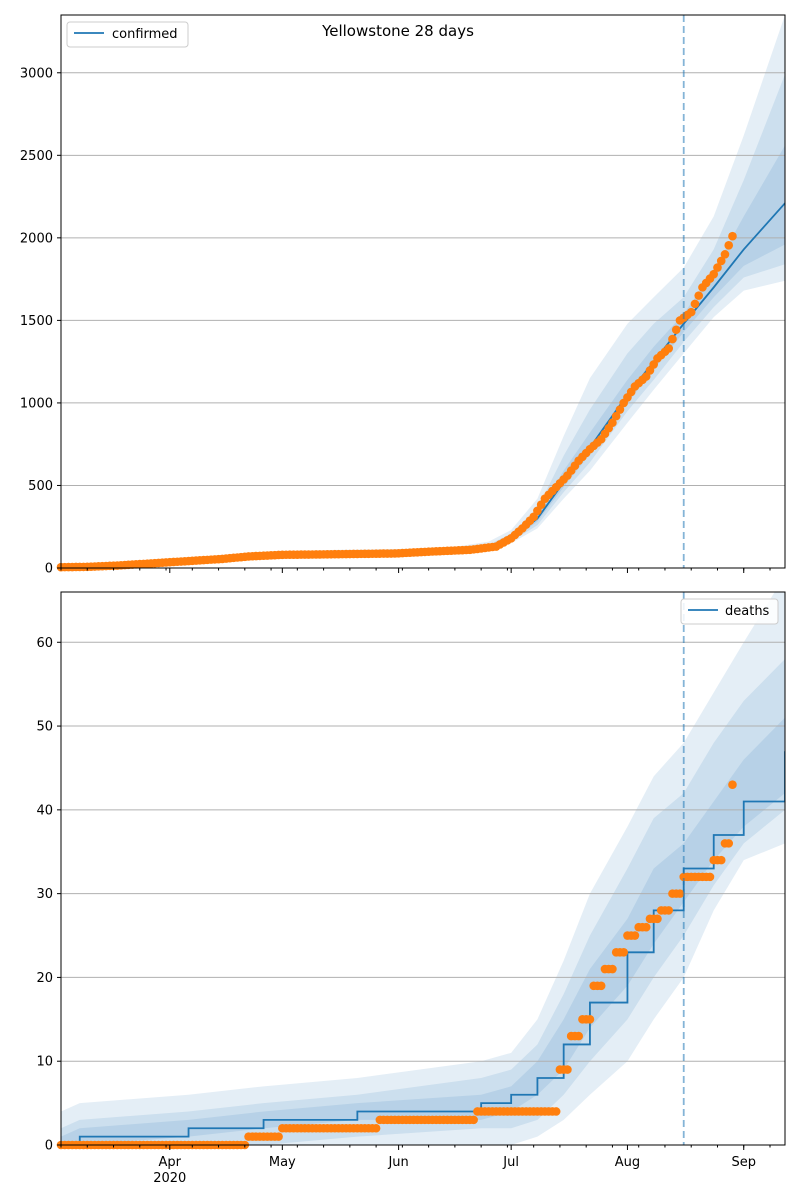 This screenshot has width=800, height=1200. What do you see at coordinates (44, 894) in the screenshot?
I see `deaths-ytick-label: 30` at bounding box center [44, 894].